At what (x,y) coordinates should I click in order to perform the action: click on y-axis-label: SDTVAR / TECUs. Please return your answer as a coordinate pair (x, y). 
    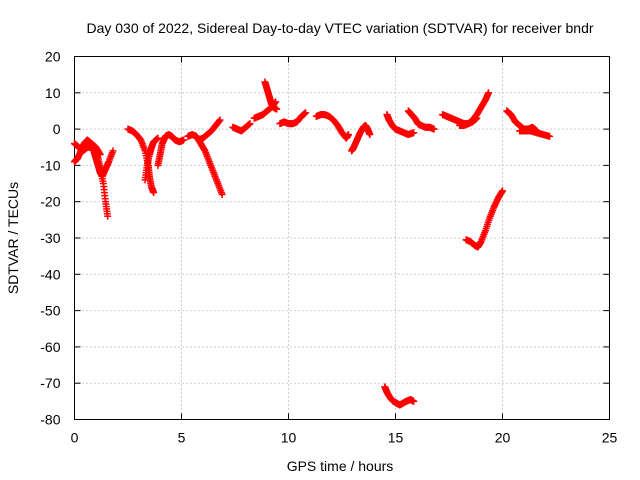
    Looking at the image, I should click on (13, 238).